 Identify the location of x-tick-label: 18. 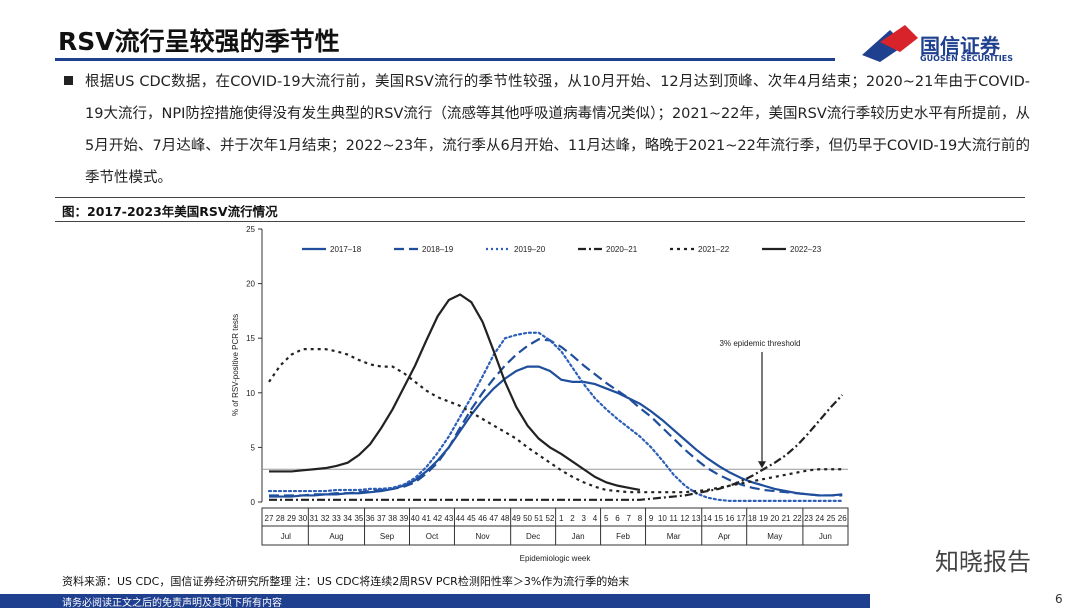
(752, 518).